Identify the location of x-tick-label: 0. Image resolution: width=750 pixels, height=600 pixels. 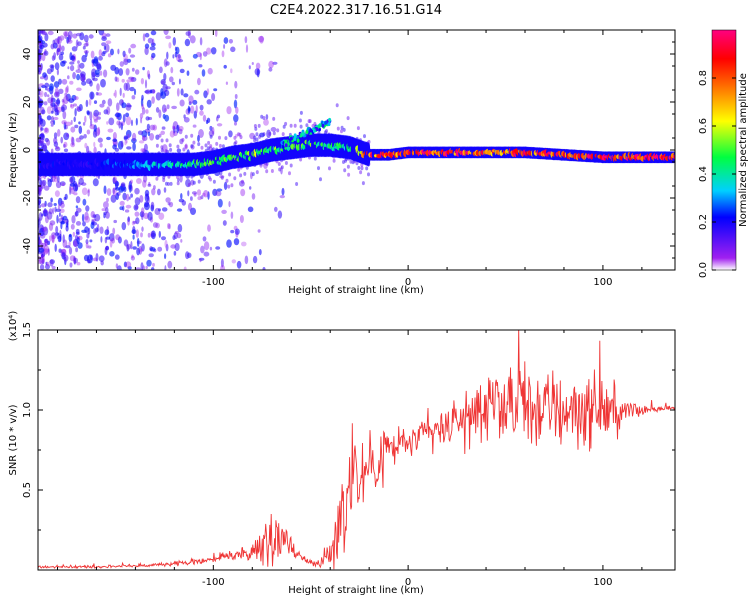
(408, 282).